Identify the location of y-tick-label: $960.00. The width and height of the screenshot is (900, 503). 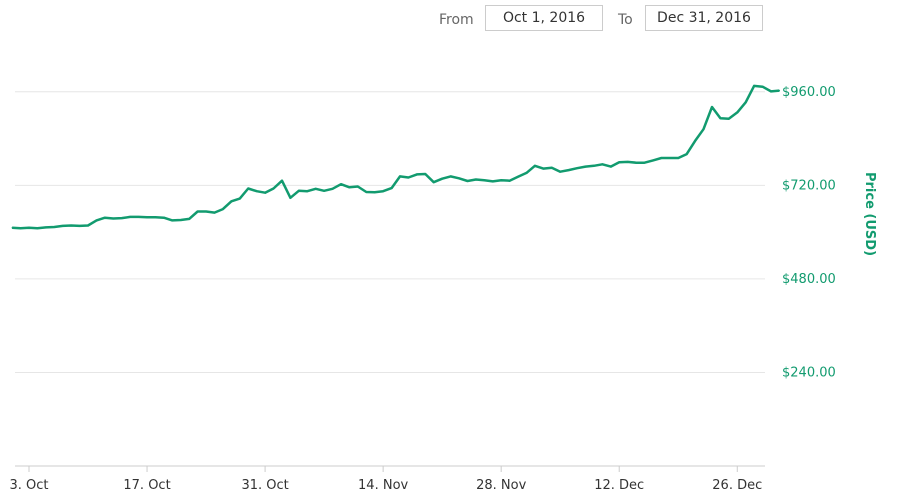
(809, 92).